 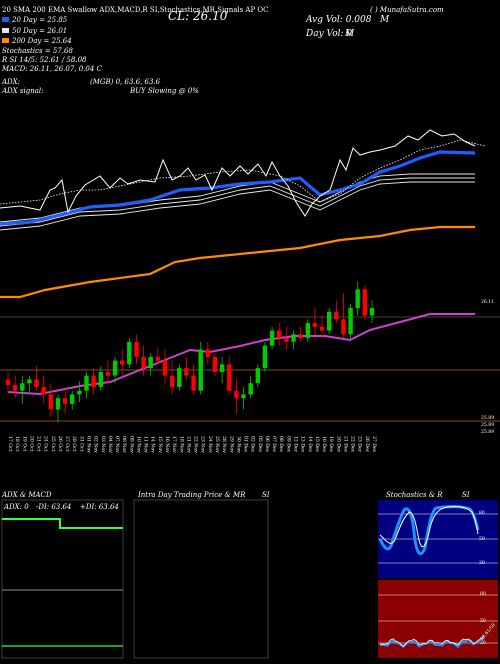 What do you see at coordinates (26, 495) in the screenshot?
I see `adx-panel-title: ADX & MACD` at bounding box center [26, 495].